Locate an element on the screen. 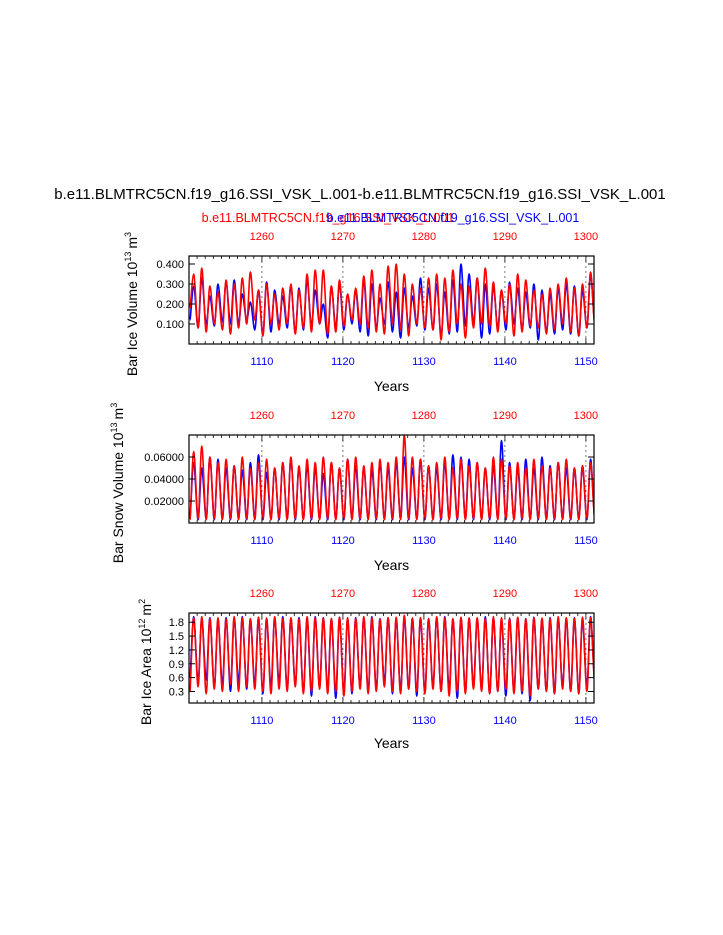 The image size is (723, 935). y-axis-title-unit-exponent: 2 is located at coordinates (142, 601).